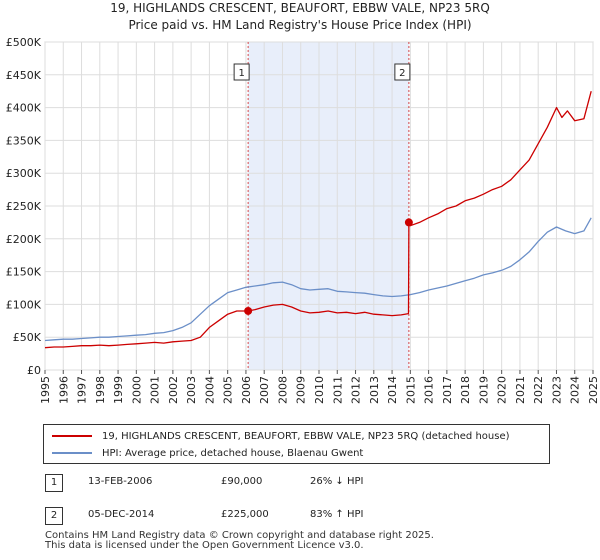 Image resolution: width=600 pixels, height=560 pixels. I want to click on sale-price: £225,000, so click(245, 514).